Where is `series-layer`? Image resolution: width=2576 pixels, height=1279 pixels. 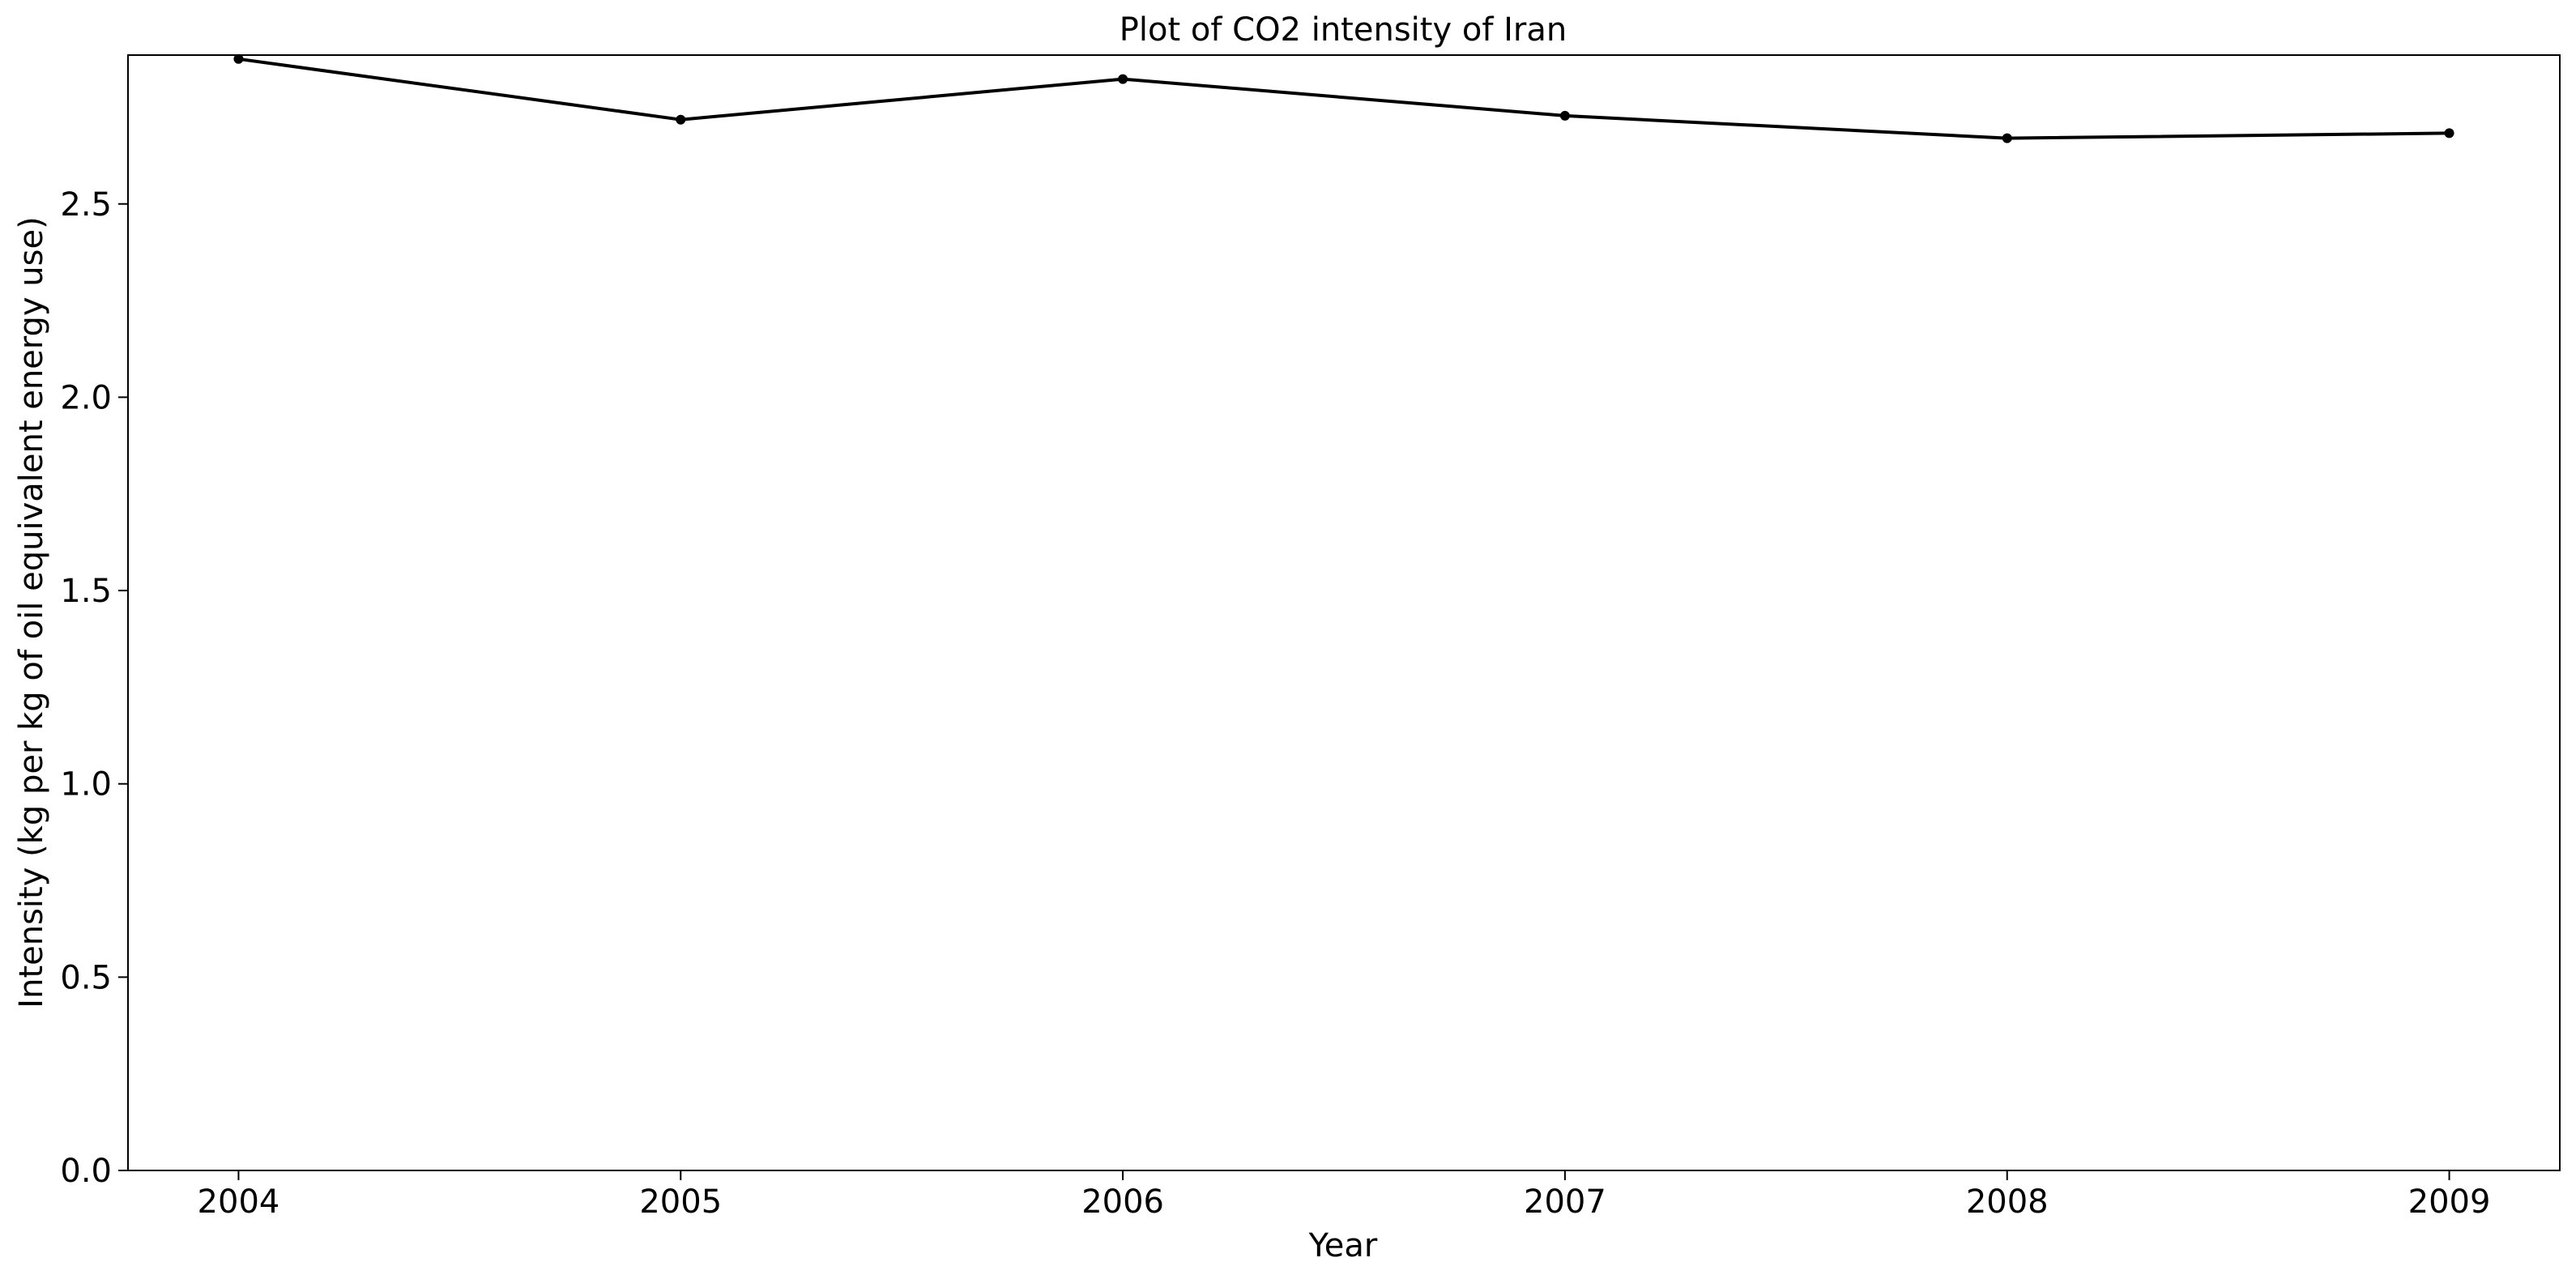
series-layer is located at coordinates (1344, 98).